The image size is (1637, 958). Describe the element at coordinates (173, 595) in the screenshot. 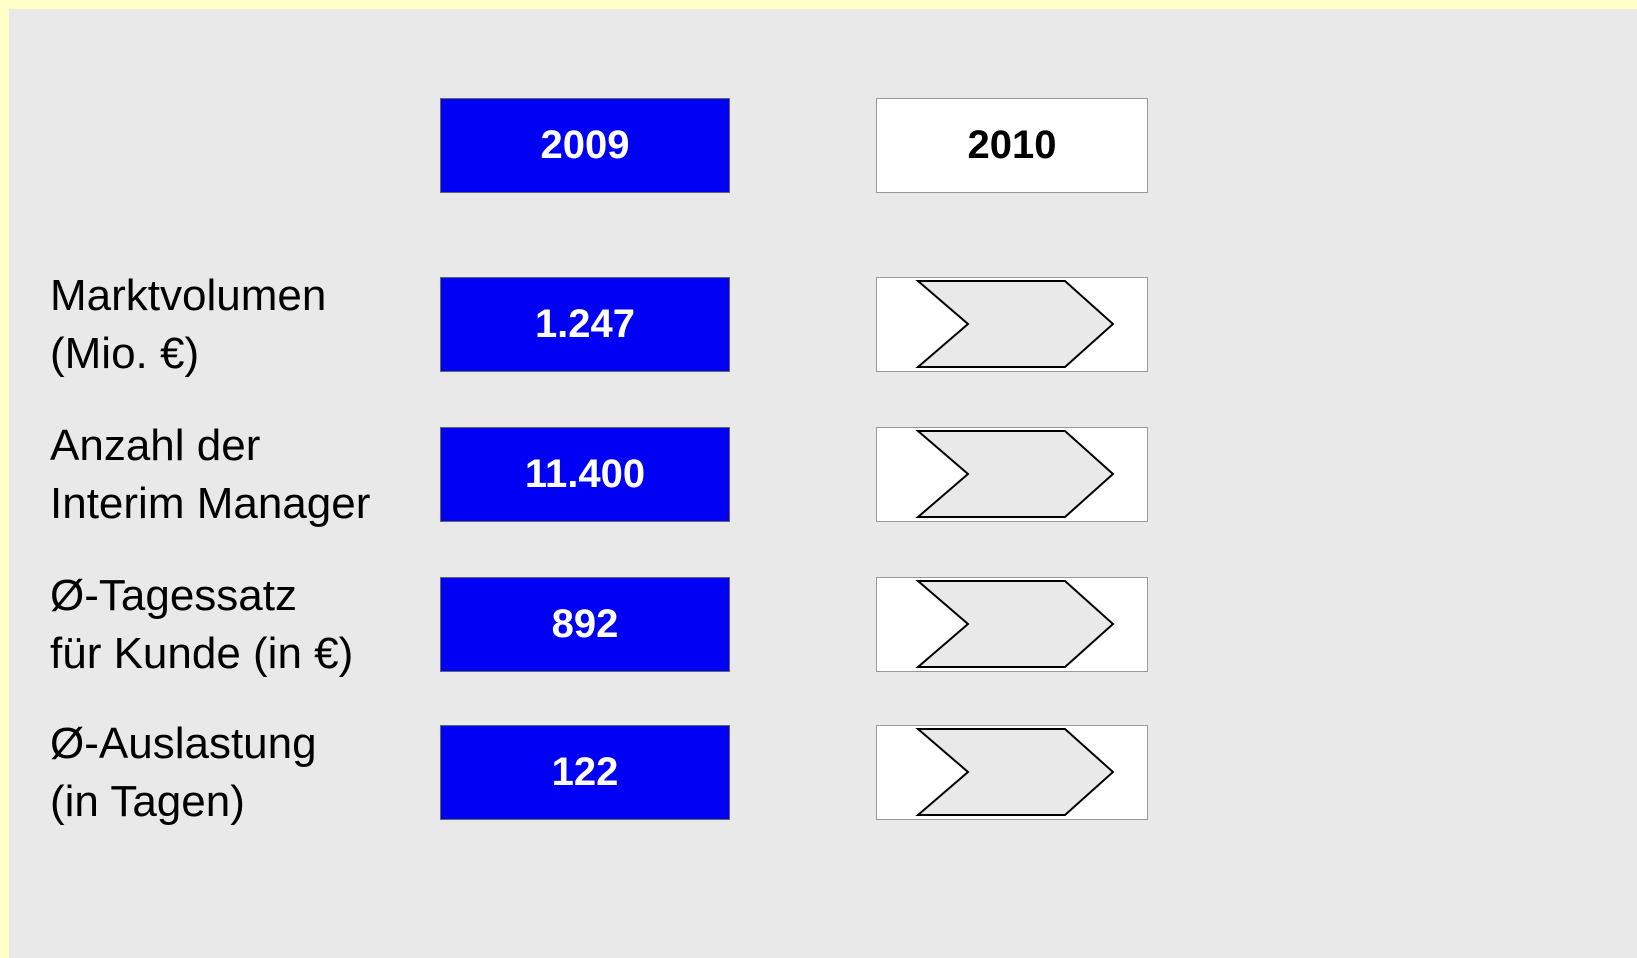

I see `label-line: Ø-Tagessatz` at that location.